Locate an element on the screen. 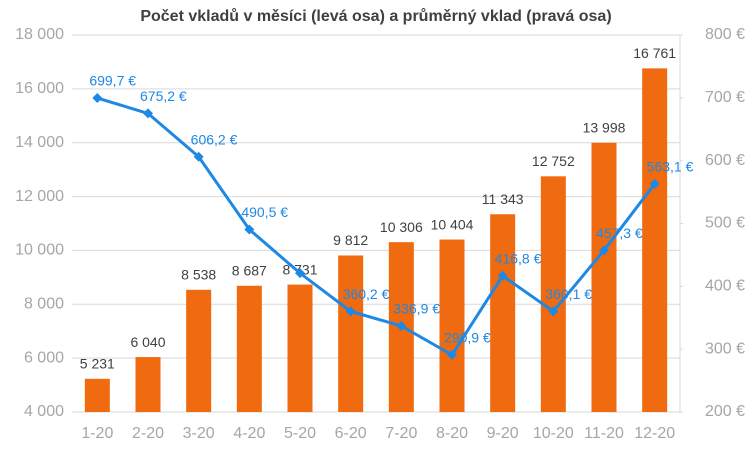 The height and width of the screenshot is (454, 752). y2-tick-label: 600 € is located at coordinates (725, 160).